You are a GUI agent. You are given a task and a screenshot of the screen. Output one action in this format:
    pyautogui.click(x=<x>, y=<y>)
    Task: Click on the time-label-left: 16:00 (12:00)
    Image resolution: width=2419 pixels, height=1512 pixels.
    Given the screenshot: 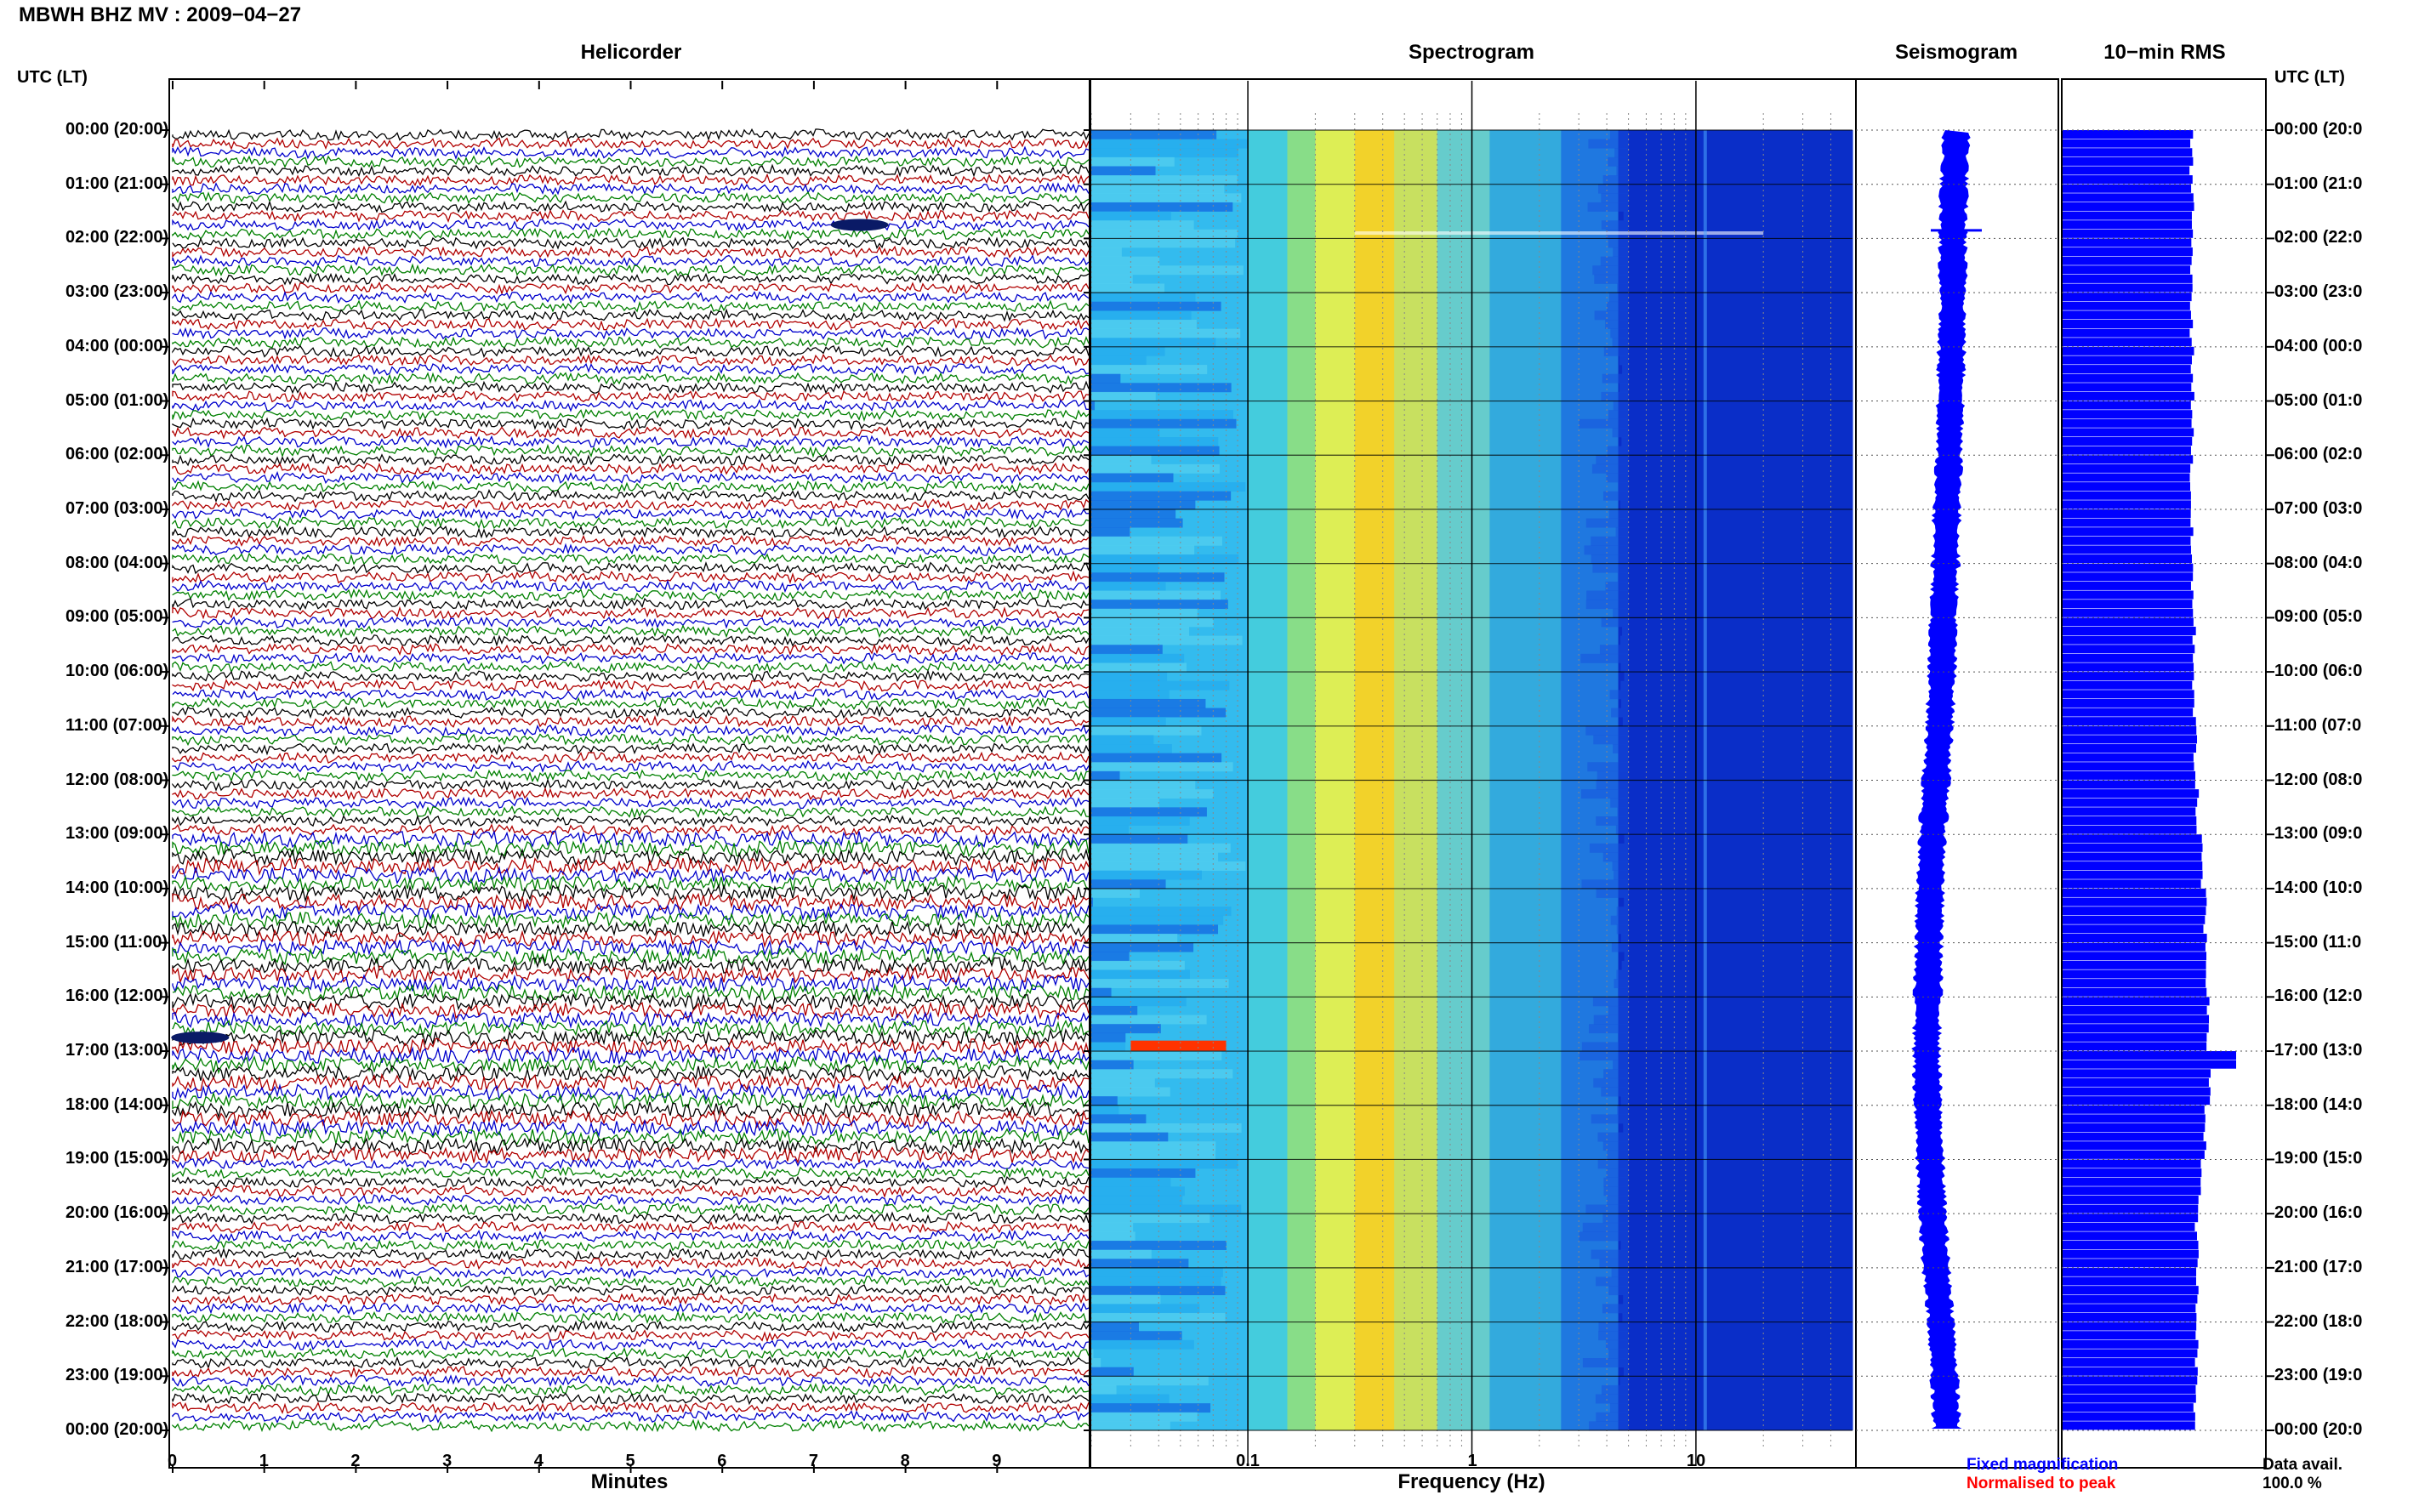 What is the action you would take?
    pyautogui.click(x=117, y=996)
    